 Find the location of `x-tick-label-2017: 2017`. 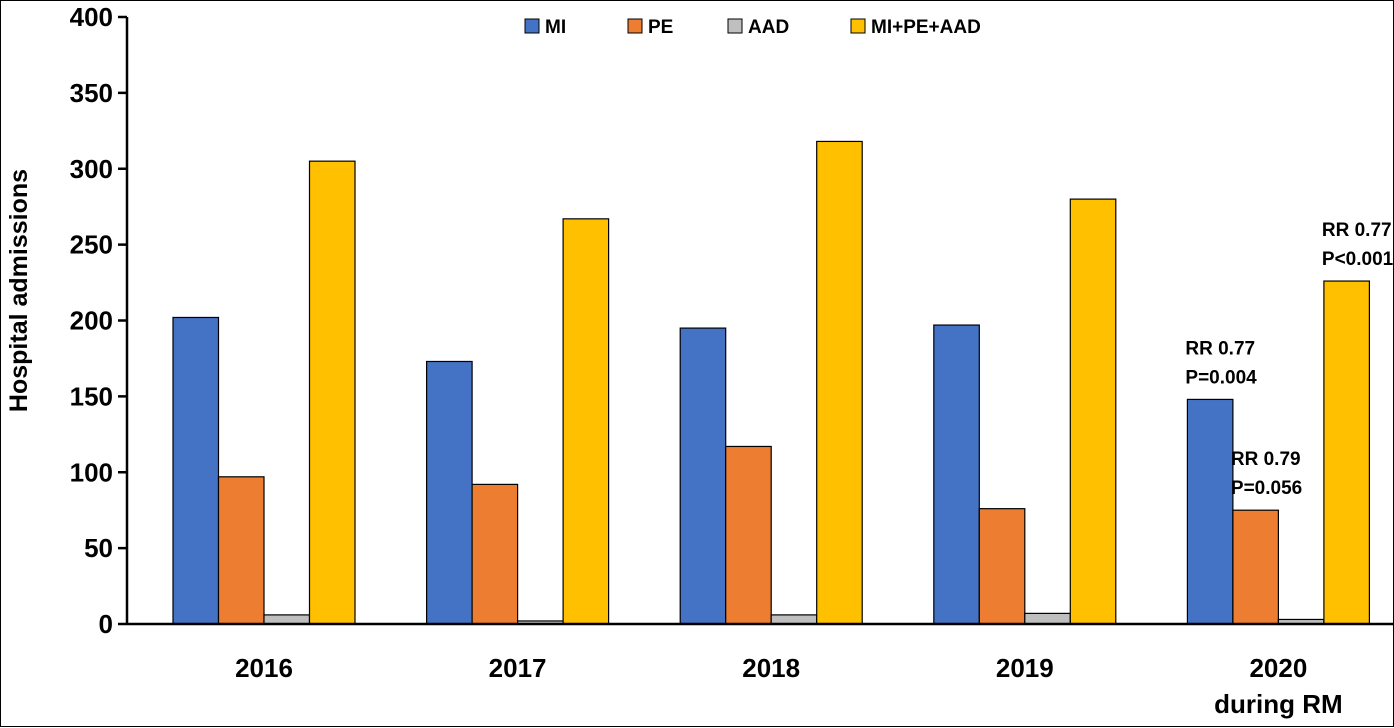

x-tick-label-2017: 2017 is located at coordinates (518, 668).